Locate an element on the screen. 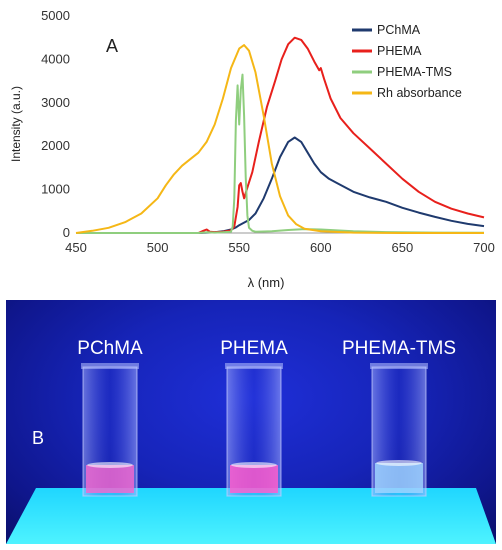 The width and height of the screenshot is (502, 550). y-tick-label: 0 is located at coordinates (66, 232).